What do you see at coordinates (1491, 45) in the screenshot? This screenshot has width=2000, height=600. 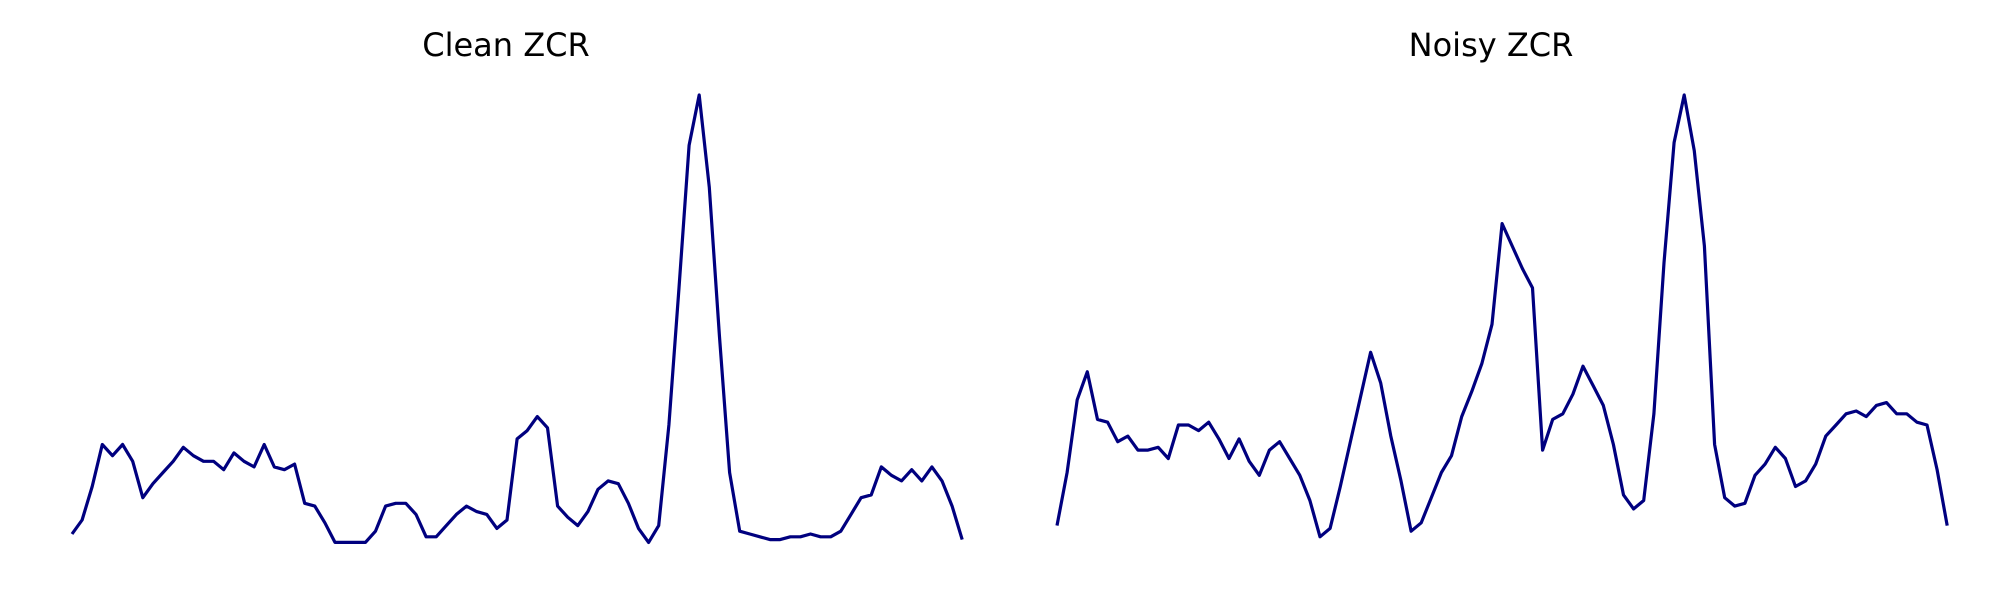 I see `noisy-zcr-title: Noisy ZCR` at bounding box center [1491, 45].